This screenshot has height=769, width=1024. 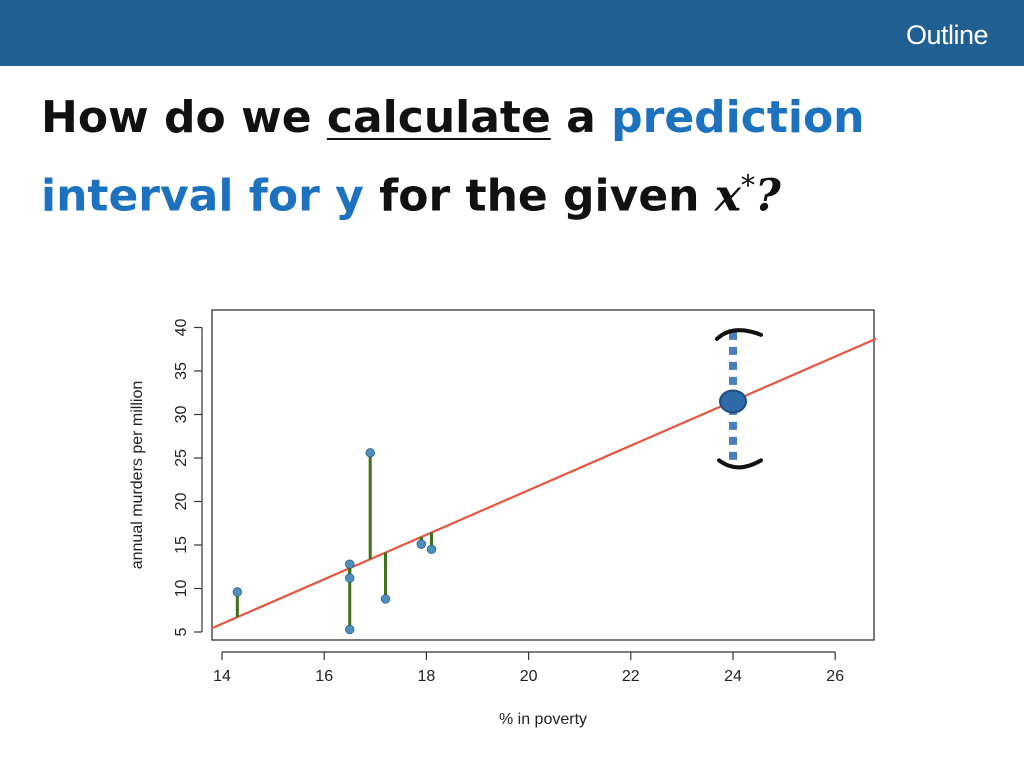 I want to click on x-axis-title: % in poverty, so click(x=543, y=719).